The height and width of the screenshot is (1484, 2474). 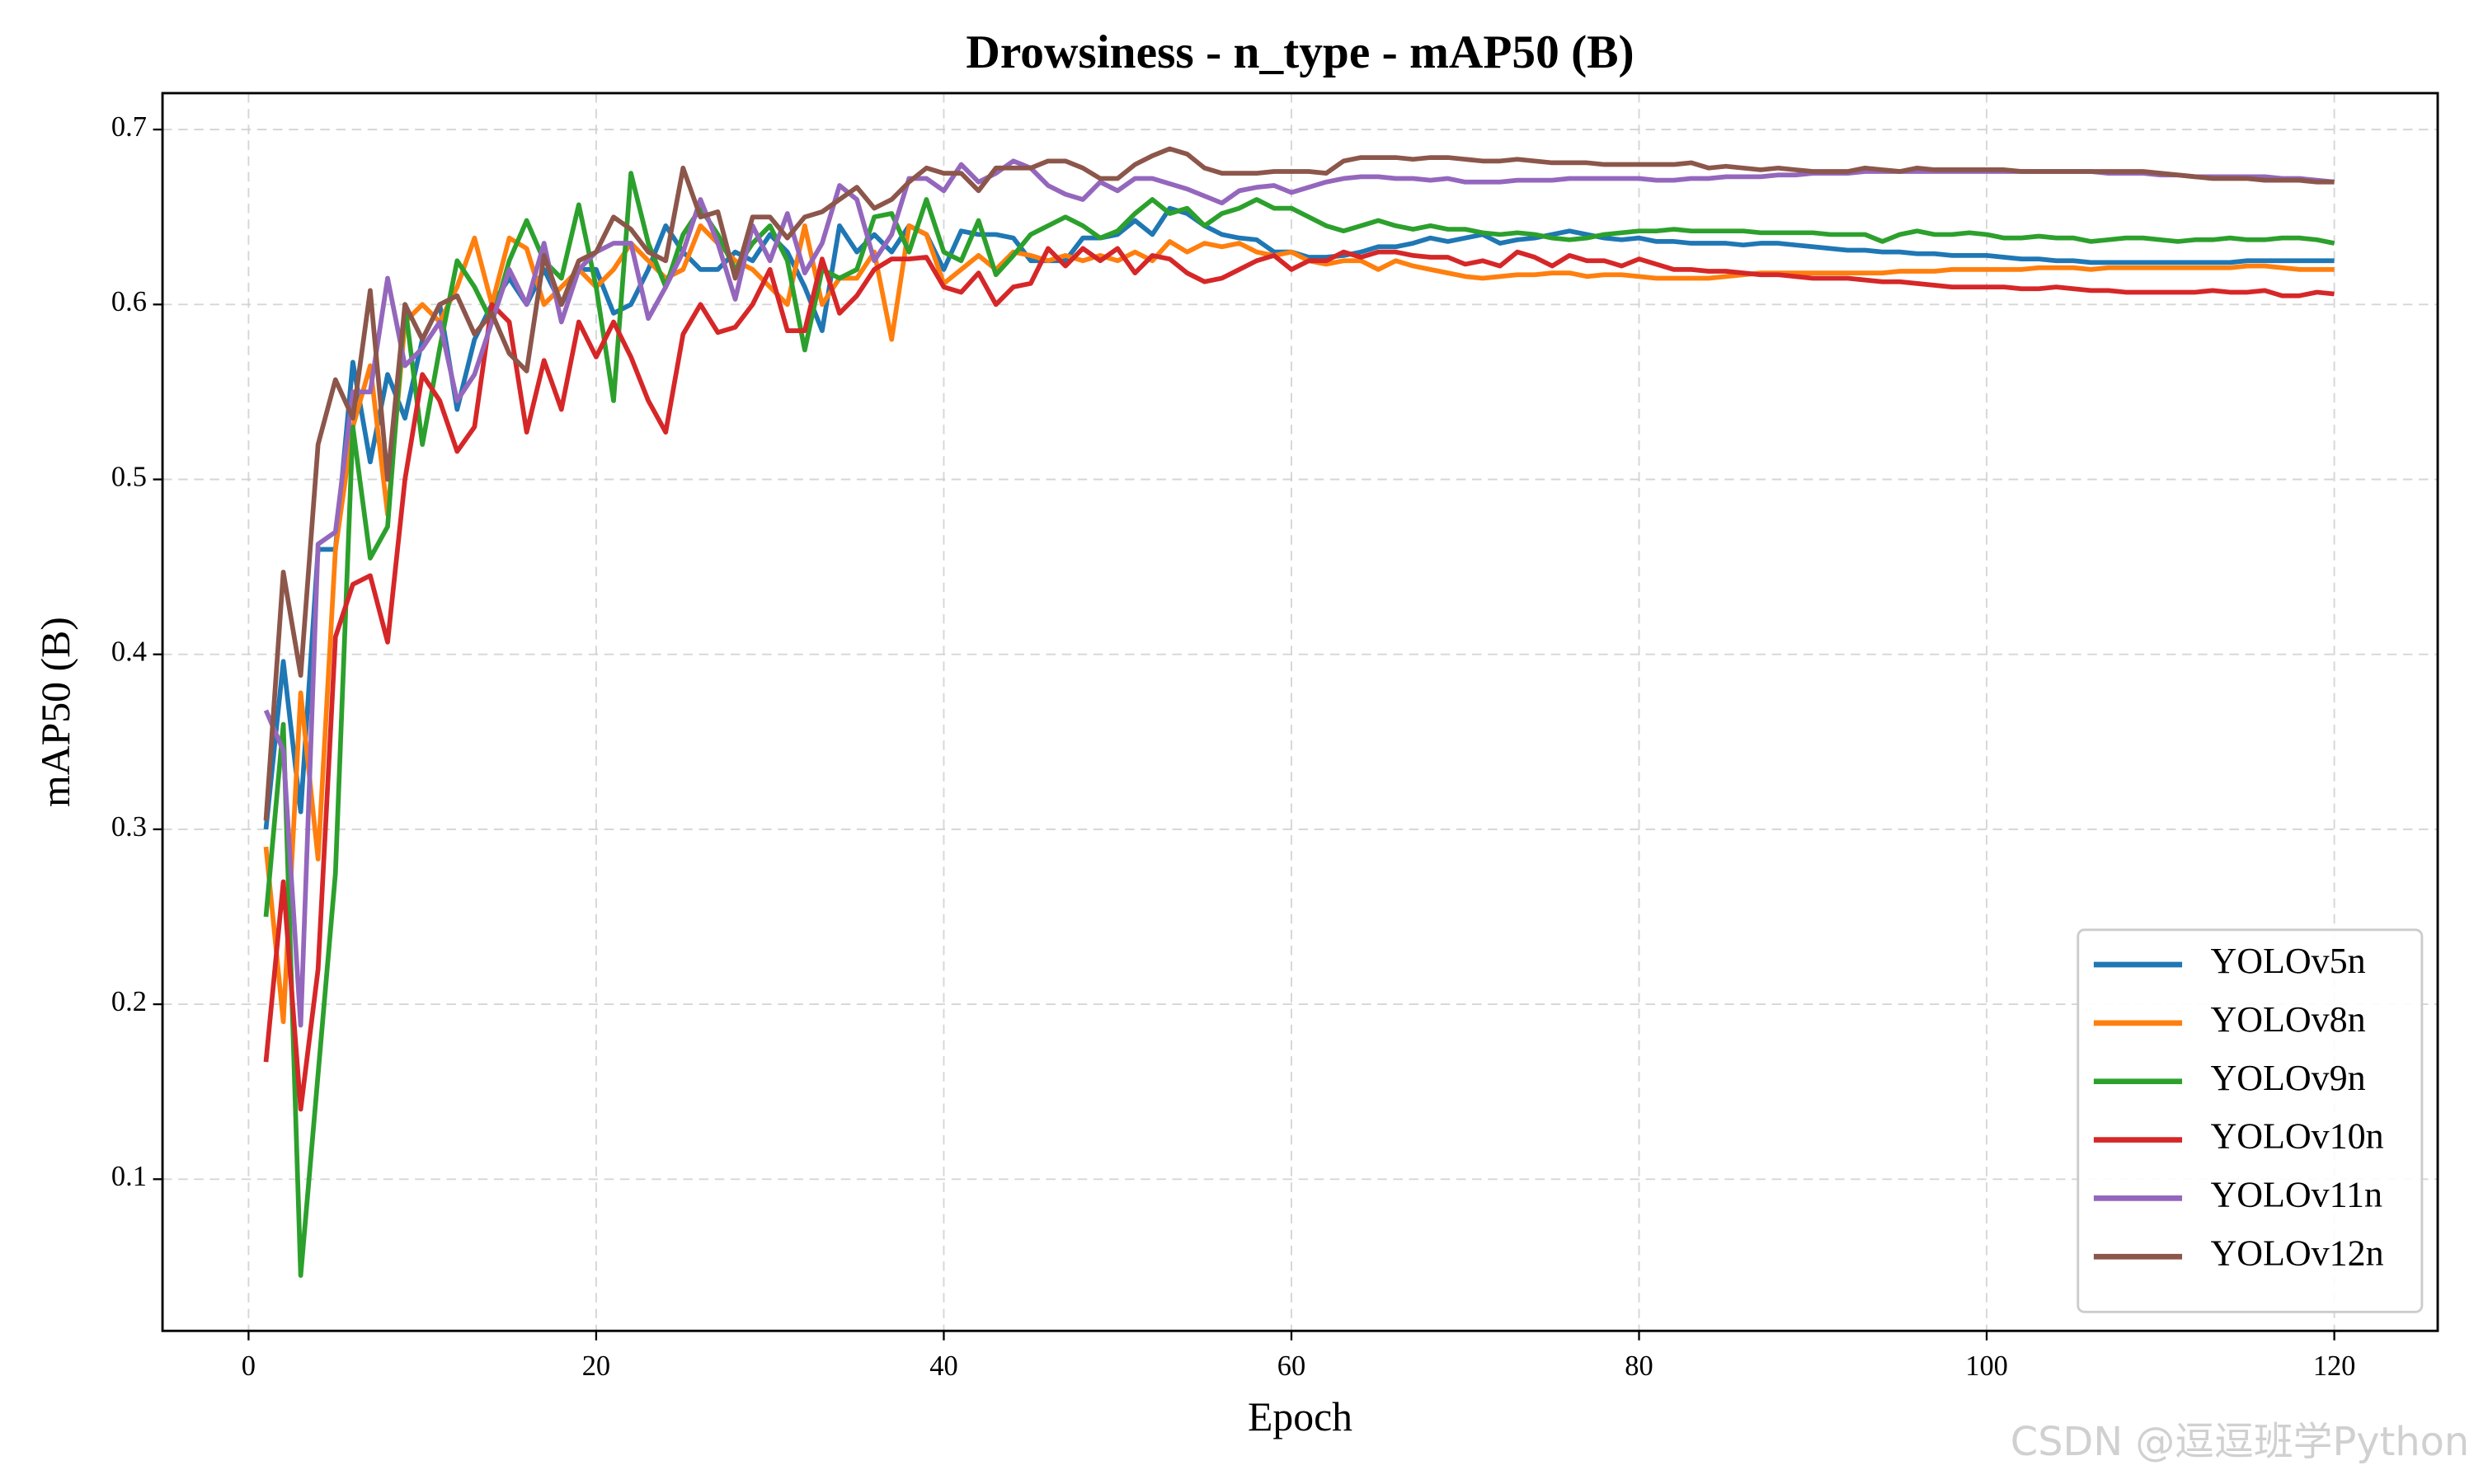 What do you see at coordinates (1986, 1366) in the screenshot?
I see `x-tick-label: 100` at bounding box center [1986, 1366].